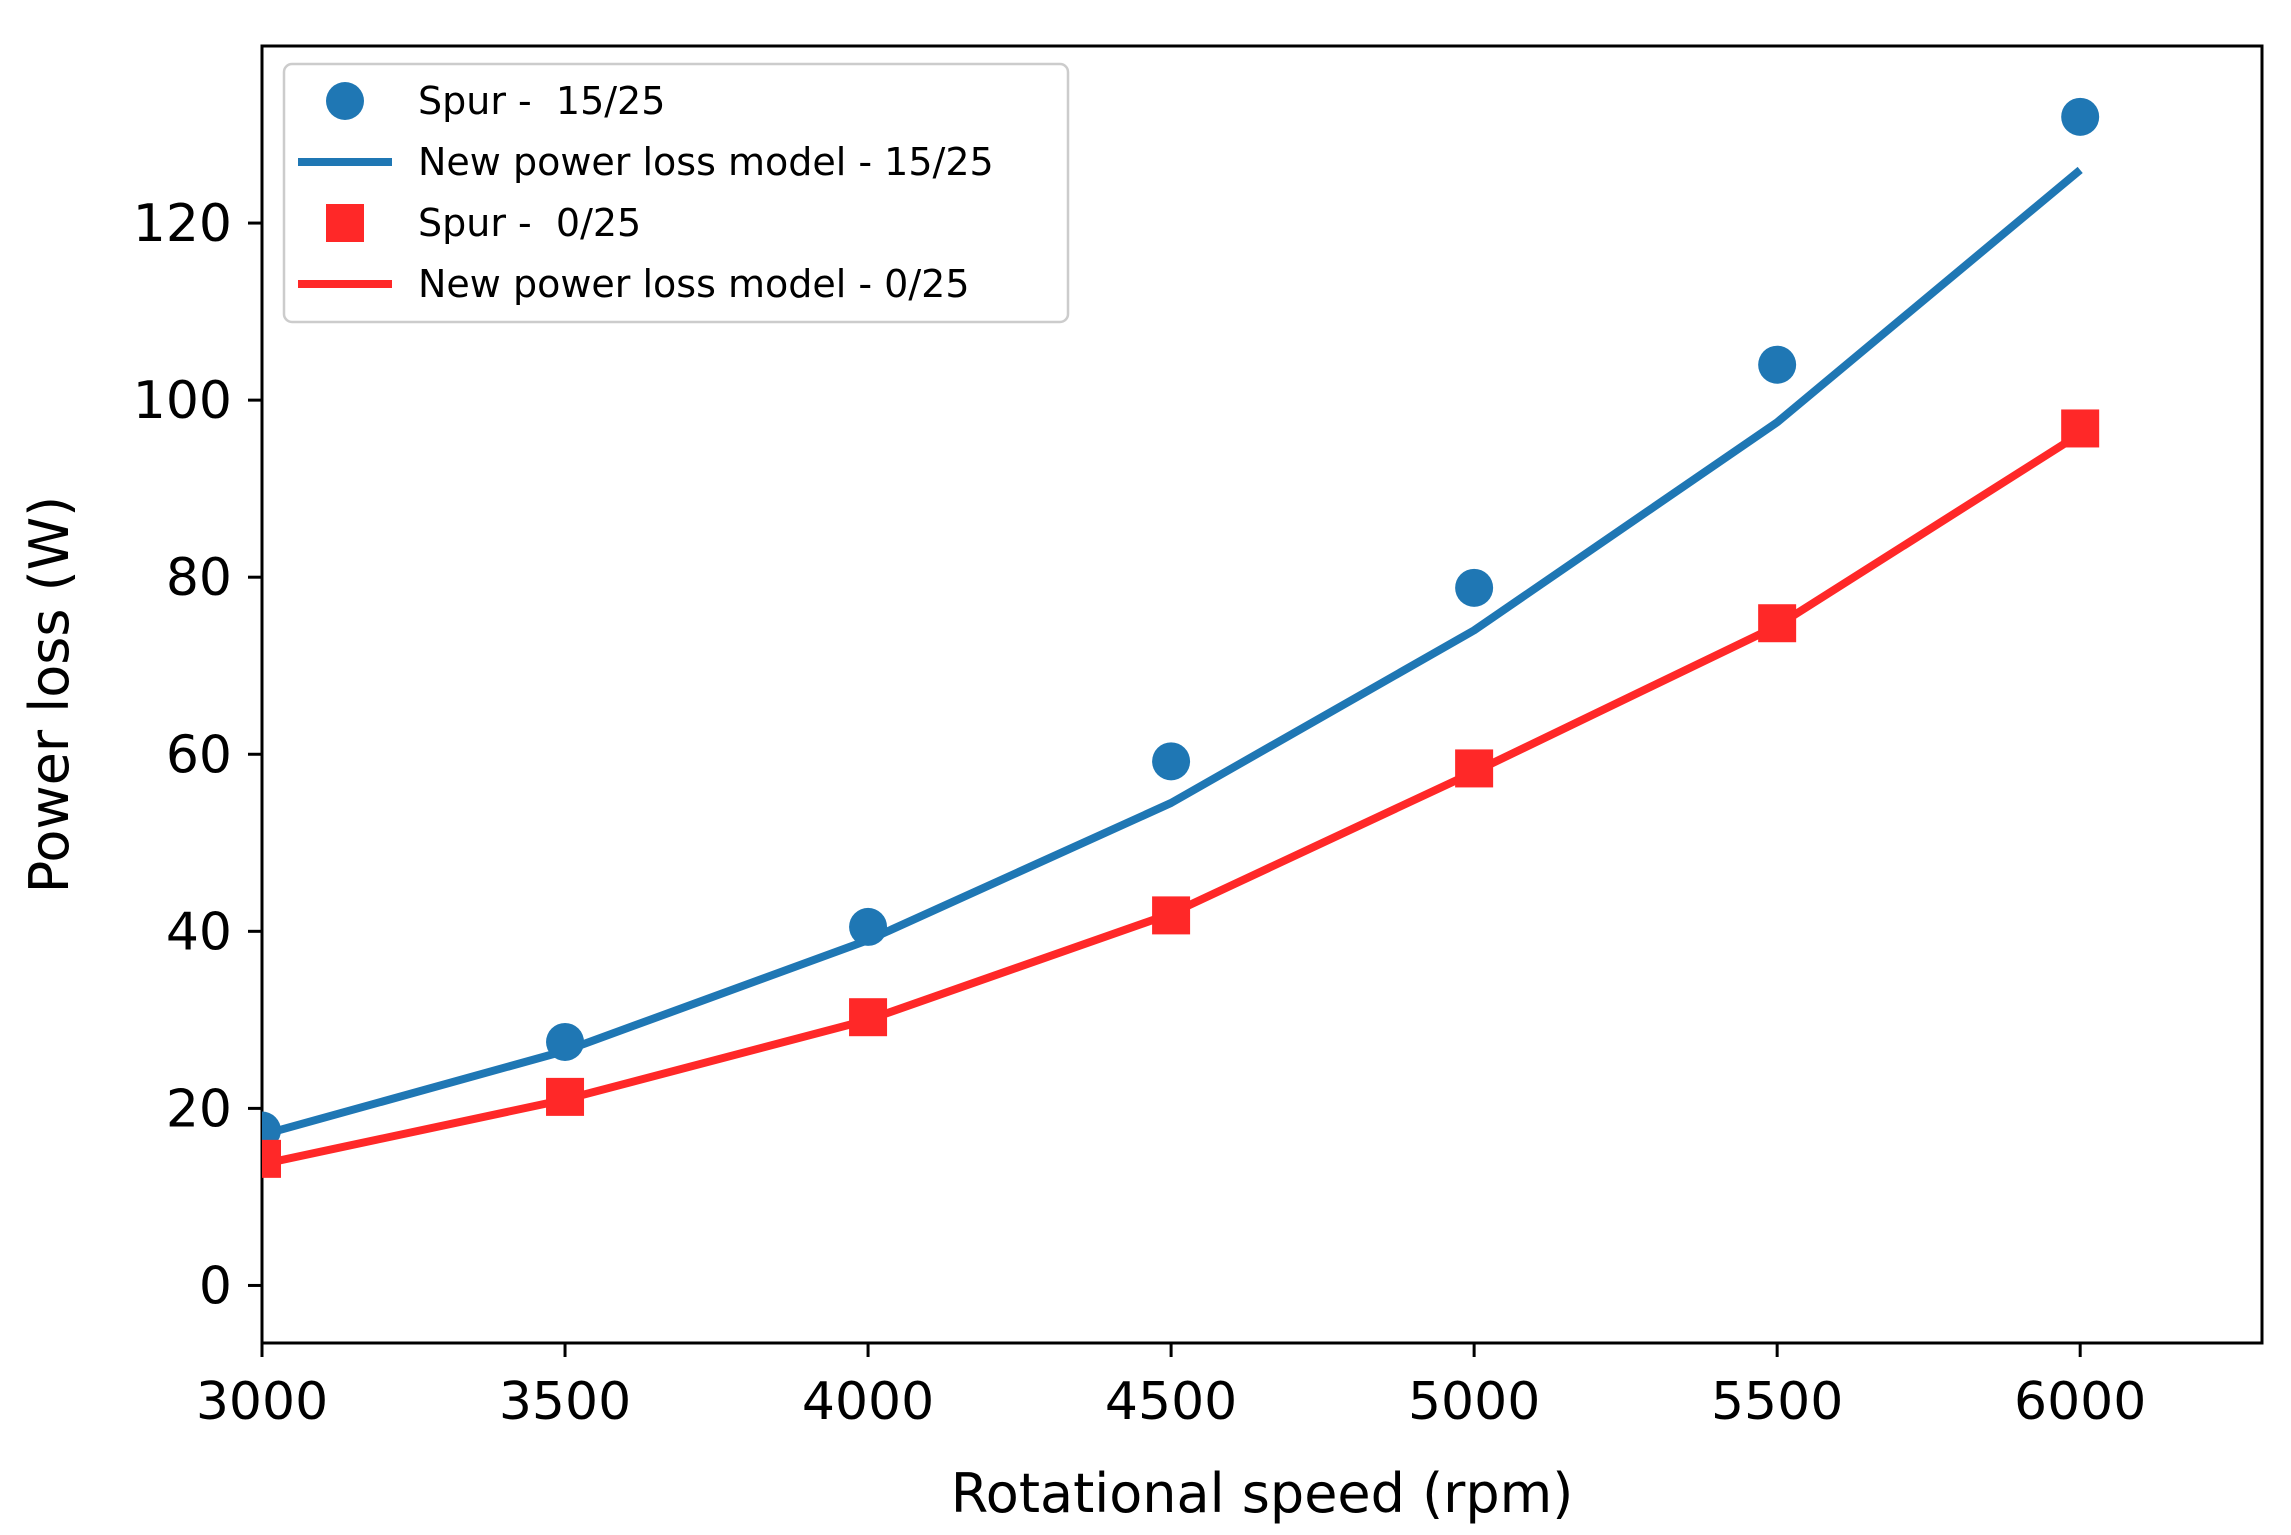  Describe the element at coordinates (182, 401) in the screenshot. I see `y-tick-label: 100` at that location.